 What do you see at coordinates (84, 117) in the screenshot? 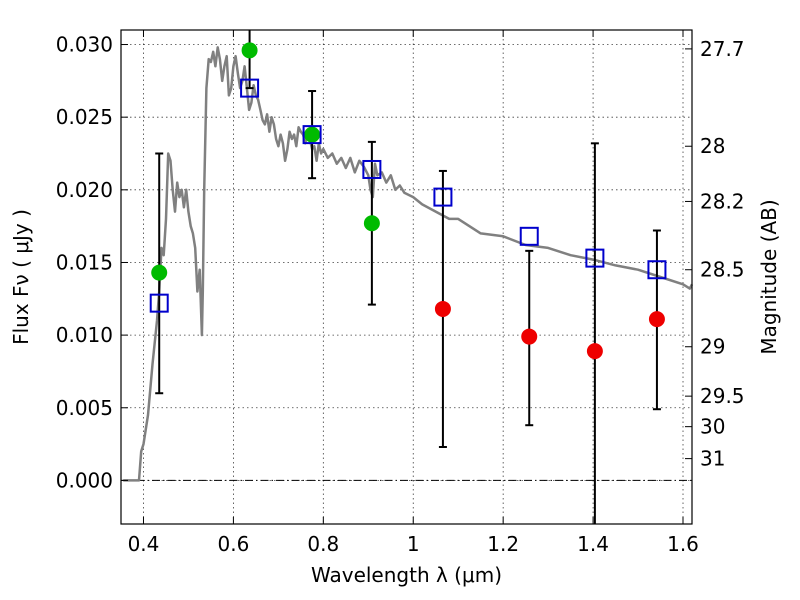
I see `y-tick-label: 0.025` at bounding box center [84, 117].